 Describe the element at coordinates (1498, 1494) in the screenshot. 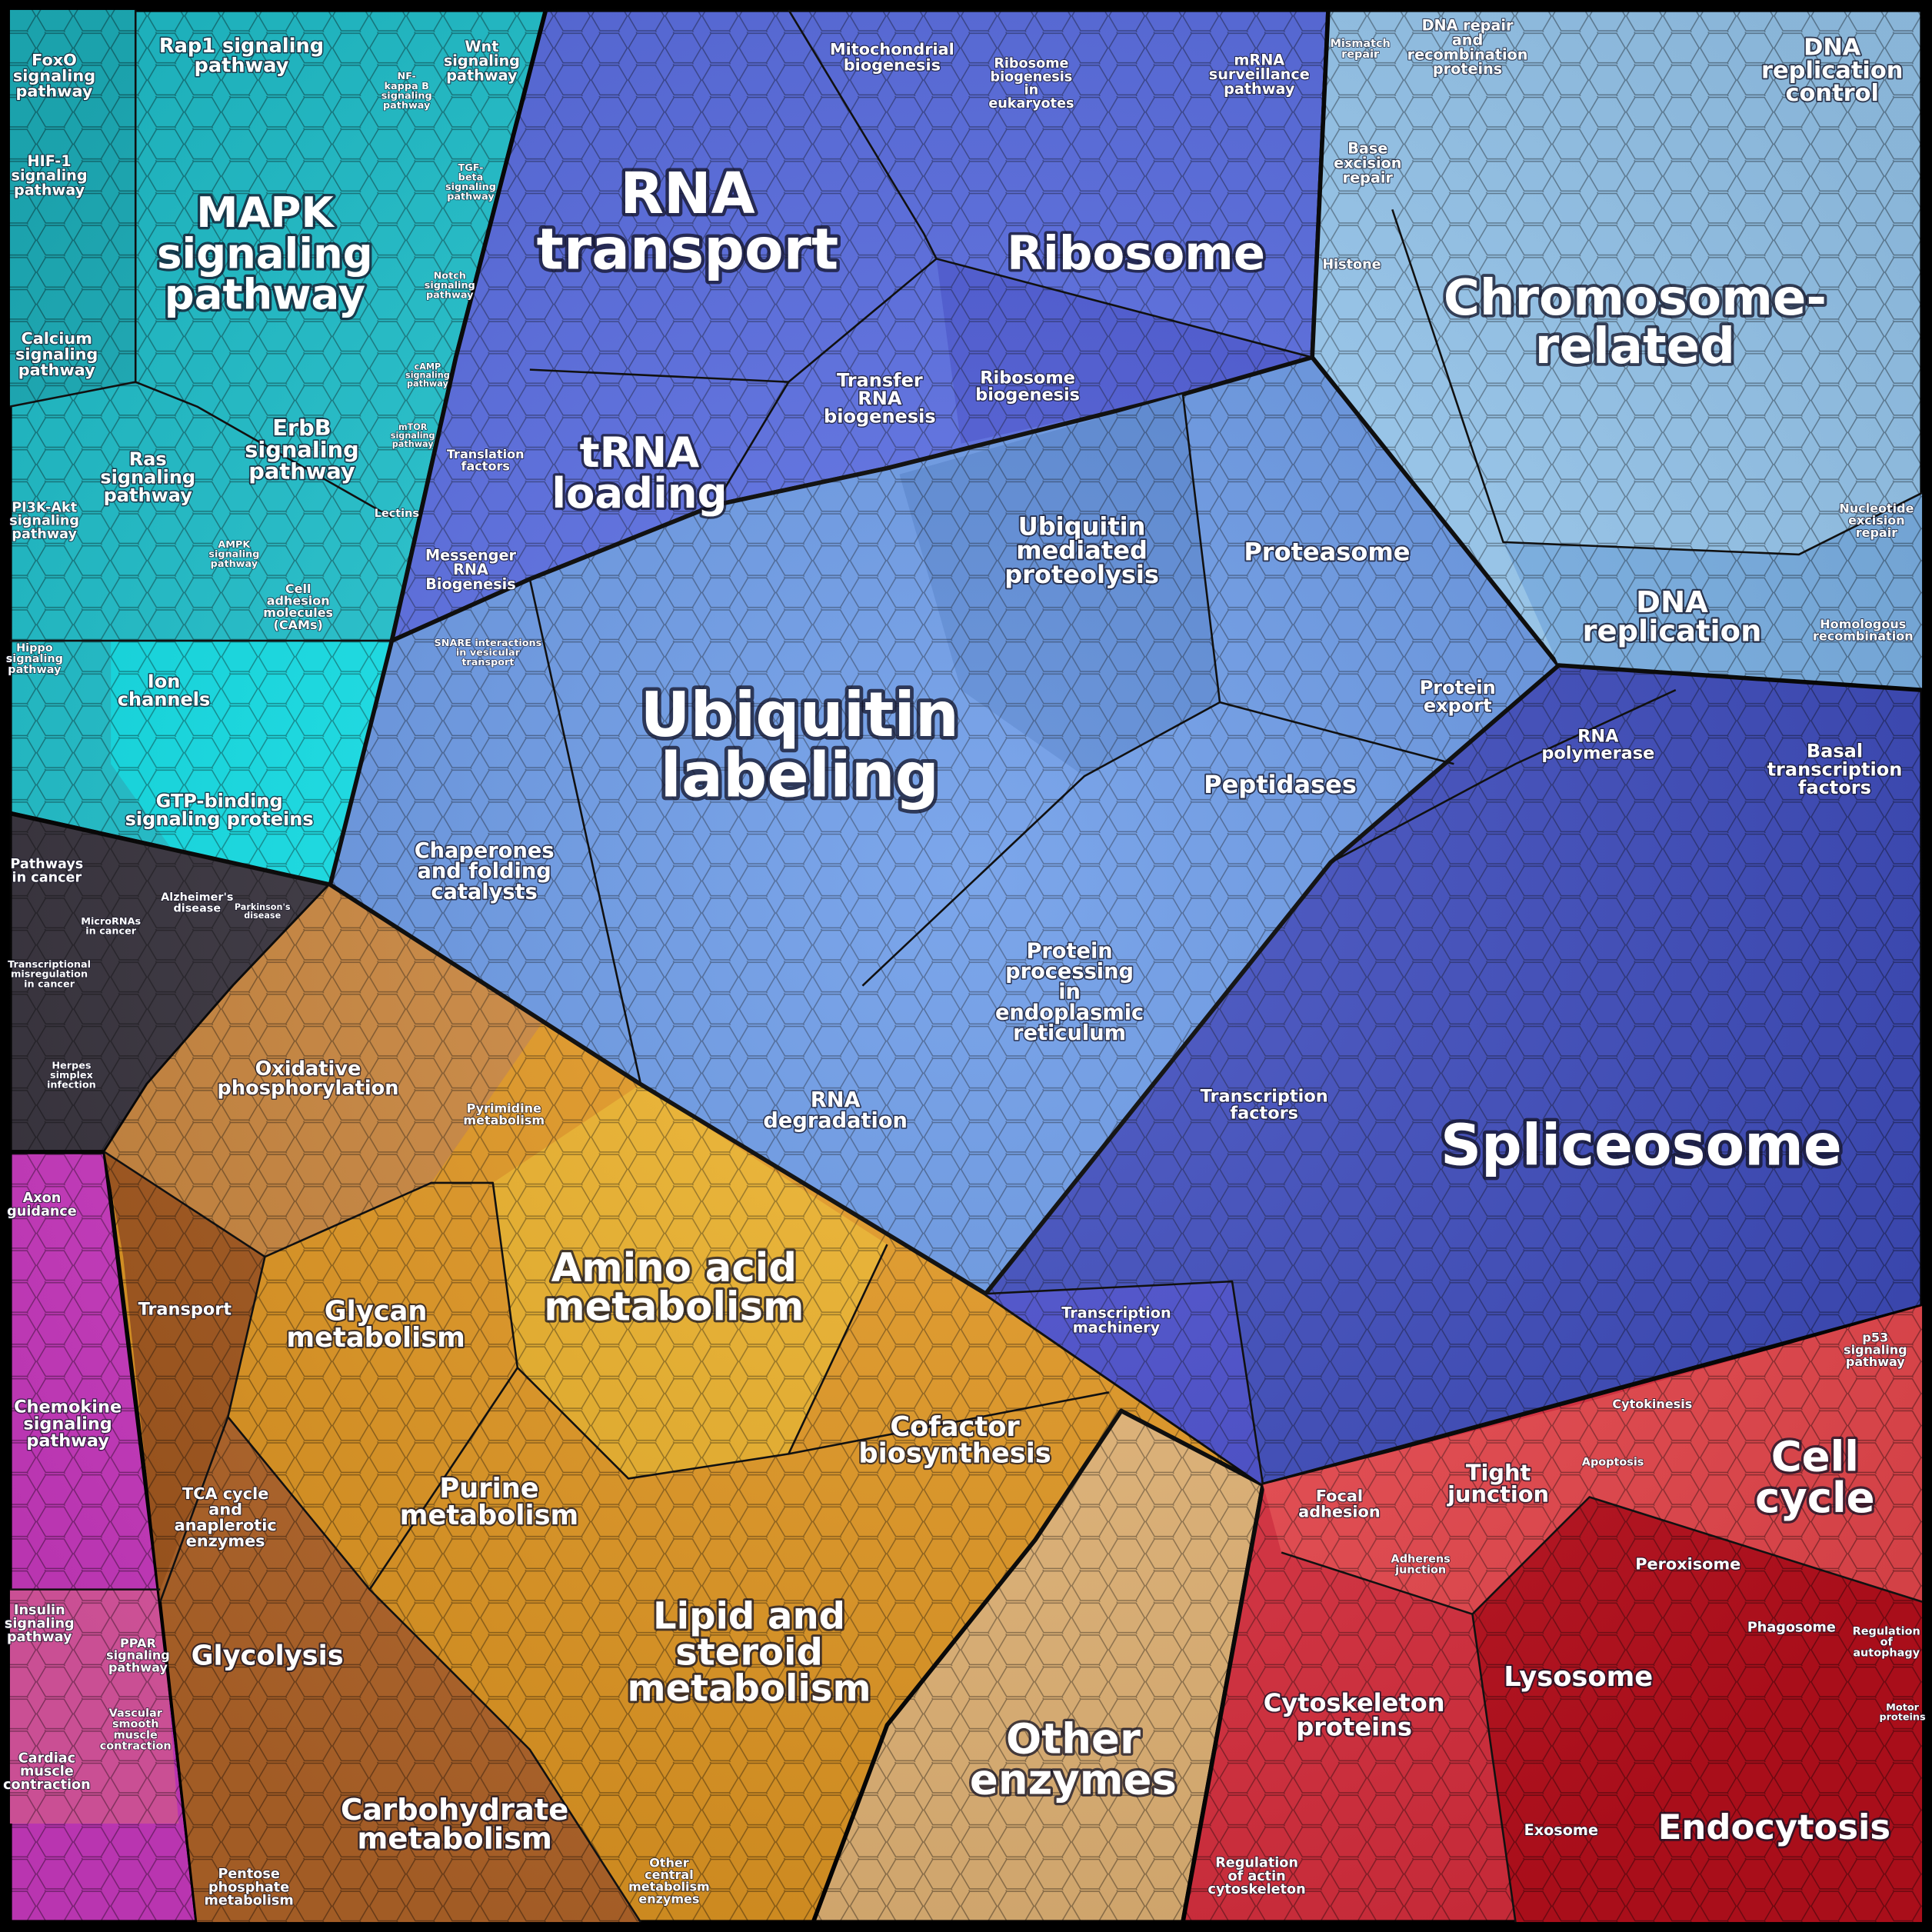

I see `region-label: junction` at that location.